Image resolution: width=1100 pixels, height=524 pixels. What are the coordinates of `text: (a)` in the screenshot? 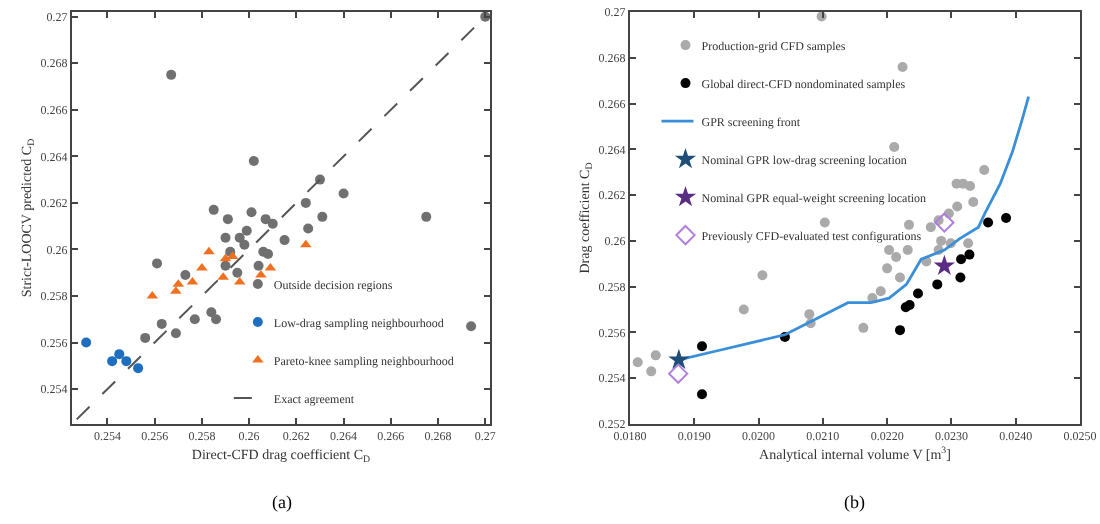 It's located at (282, 502).